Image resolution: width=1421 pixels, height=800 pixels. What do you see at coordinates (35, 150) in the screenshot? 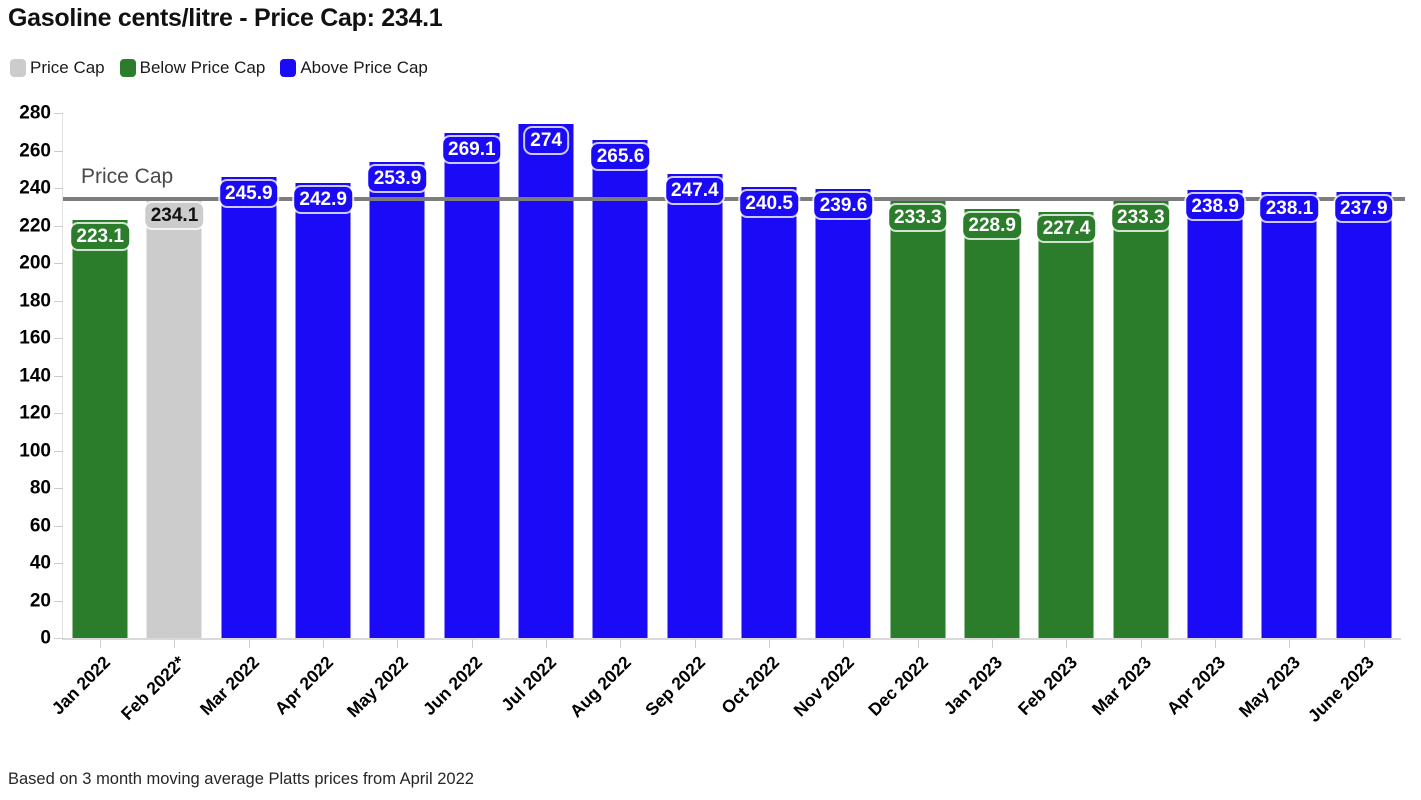
I see `y-axis-tick-label: 260` at bounding box center [35, 150].